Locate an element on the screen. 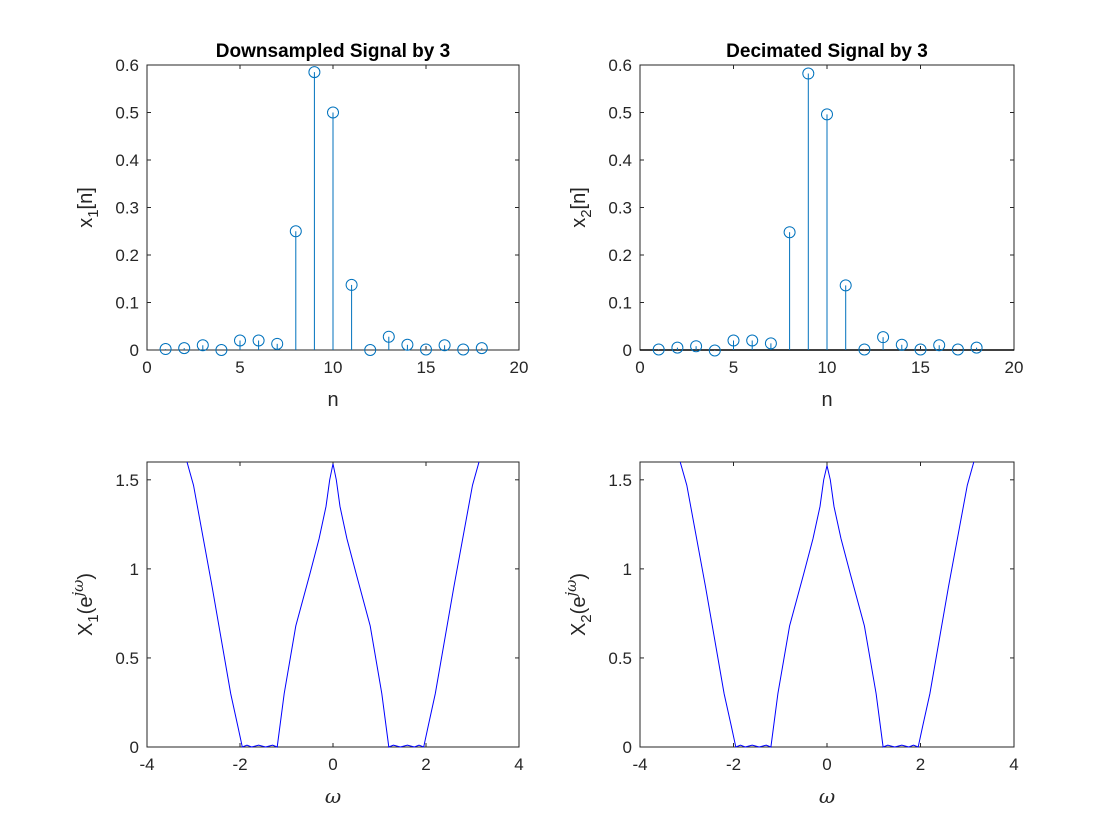  y-tick-label: 1 is located at coordinates (134, 569).